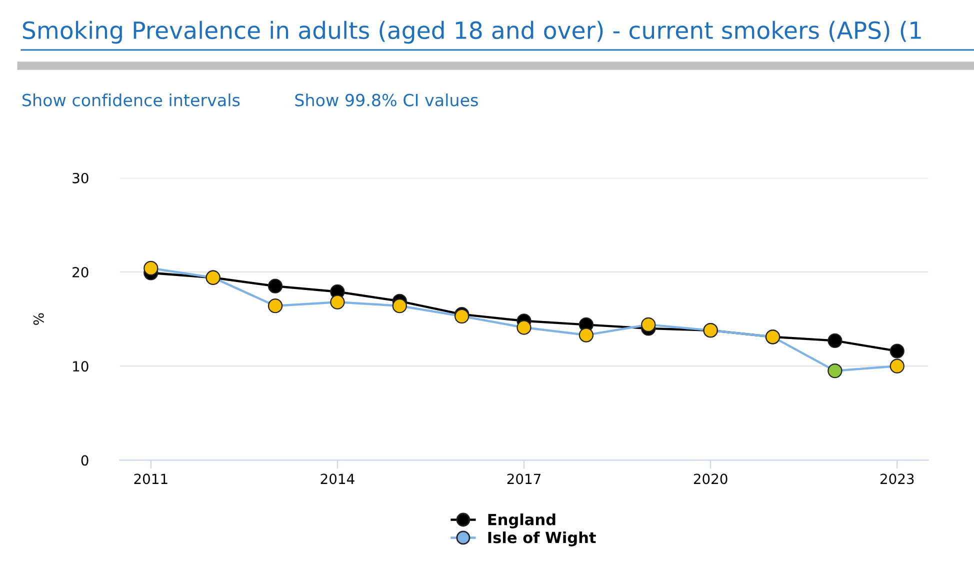  Describe the element at coordinates (38, 319) in the screenshot. I see `y-axis-title: %` at that location.